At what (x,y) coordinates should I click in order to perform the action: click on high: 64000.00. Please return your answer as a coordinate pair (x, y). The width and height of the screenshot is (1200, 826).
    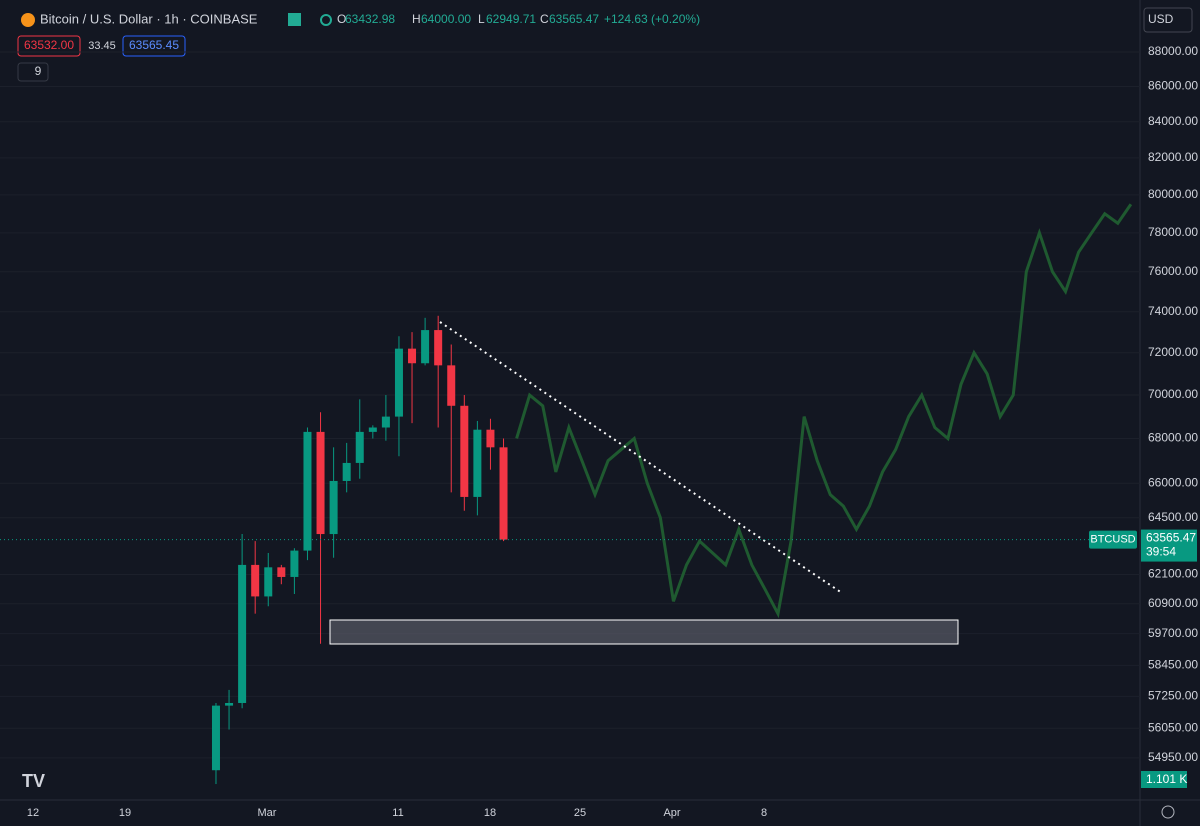
    Looking at the image, I should click on (446, 19).